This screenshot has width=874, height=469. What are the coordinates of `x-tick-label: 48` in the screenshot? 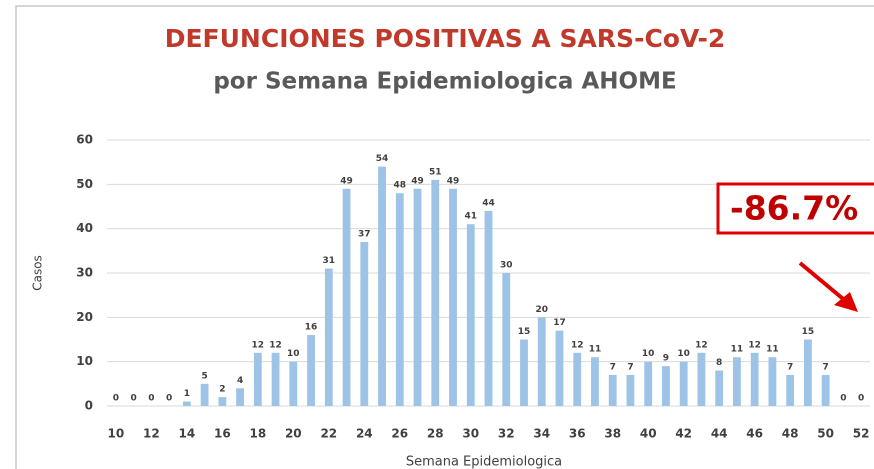 It's located at (790, 434).